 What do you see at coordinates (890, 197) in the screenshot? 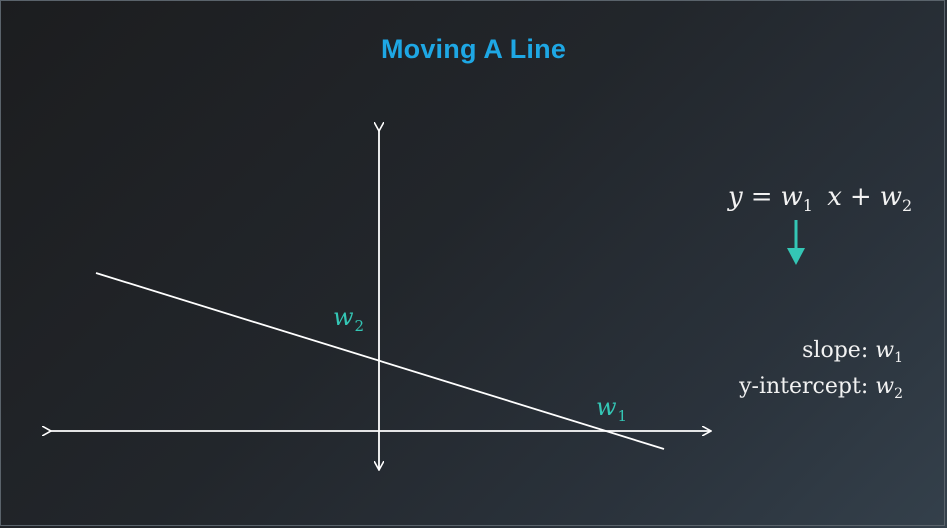
I see `equation-w2: w` at bounding box center [890, 197].